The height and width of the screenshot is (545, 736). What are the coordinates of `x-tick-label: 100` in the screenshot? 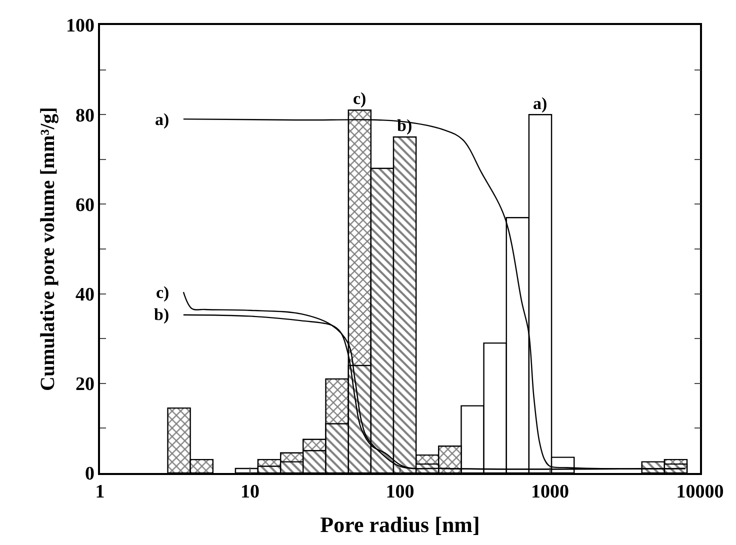 It's located at (400, 492).